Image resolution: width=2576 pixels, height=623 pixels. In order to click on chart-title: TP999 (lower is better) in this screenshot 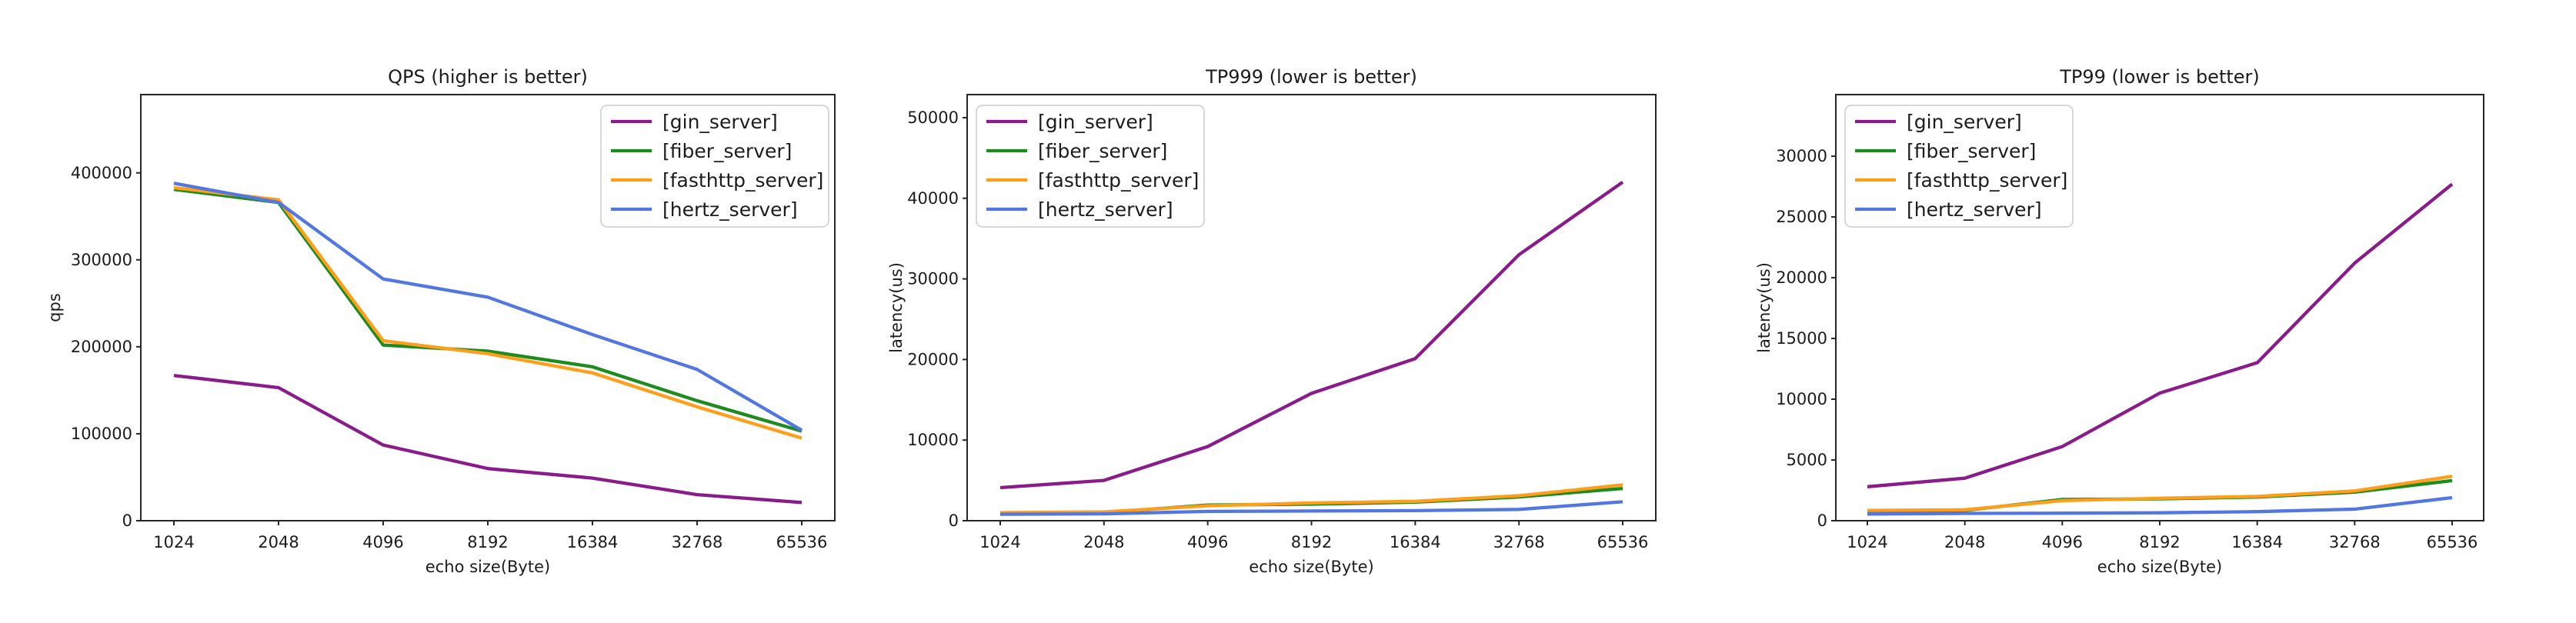, I will do `click(1311, 77)`.